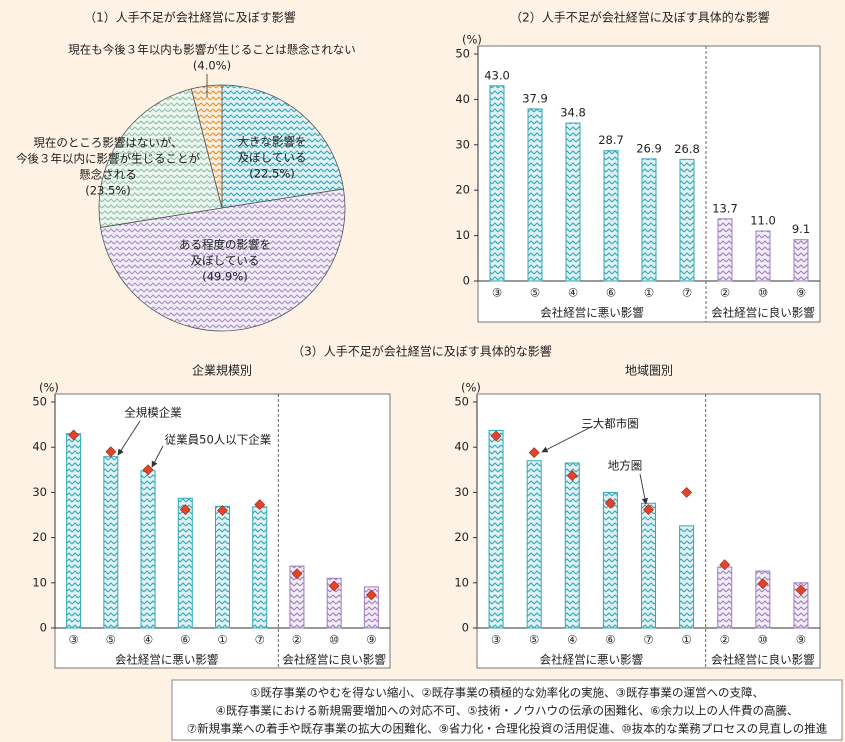 This screenshot has width=845, height=742. What do you see at coordinates (108, 191) in the screenshot?
I see `slice-value-label: (23.5%)` at bounding box center [108, 191].